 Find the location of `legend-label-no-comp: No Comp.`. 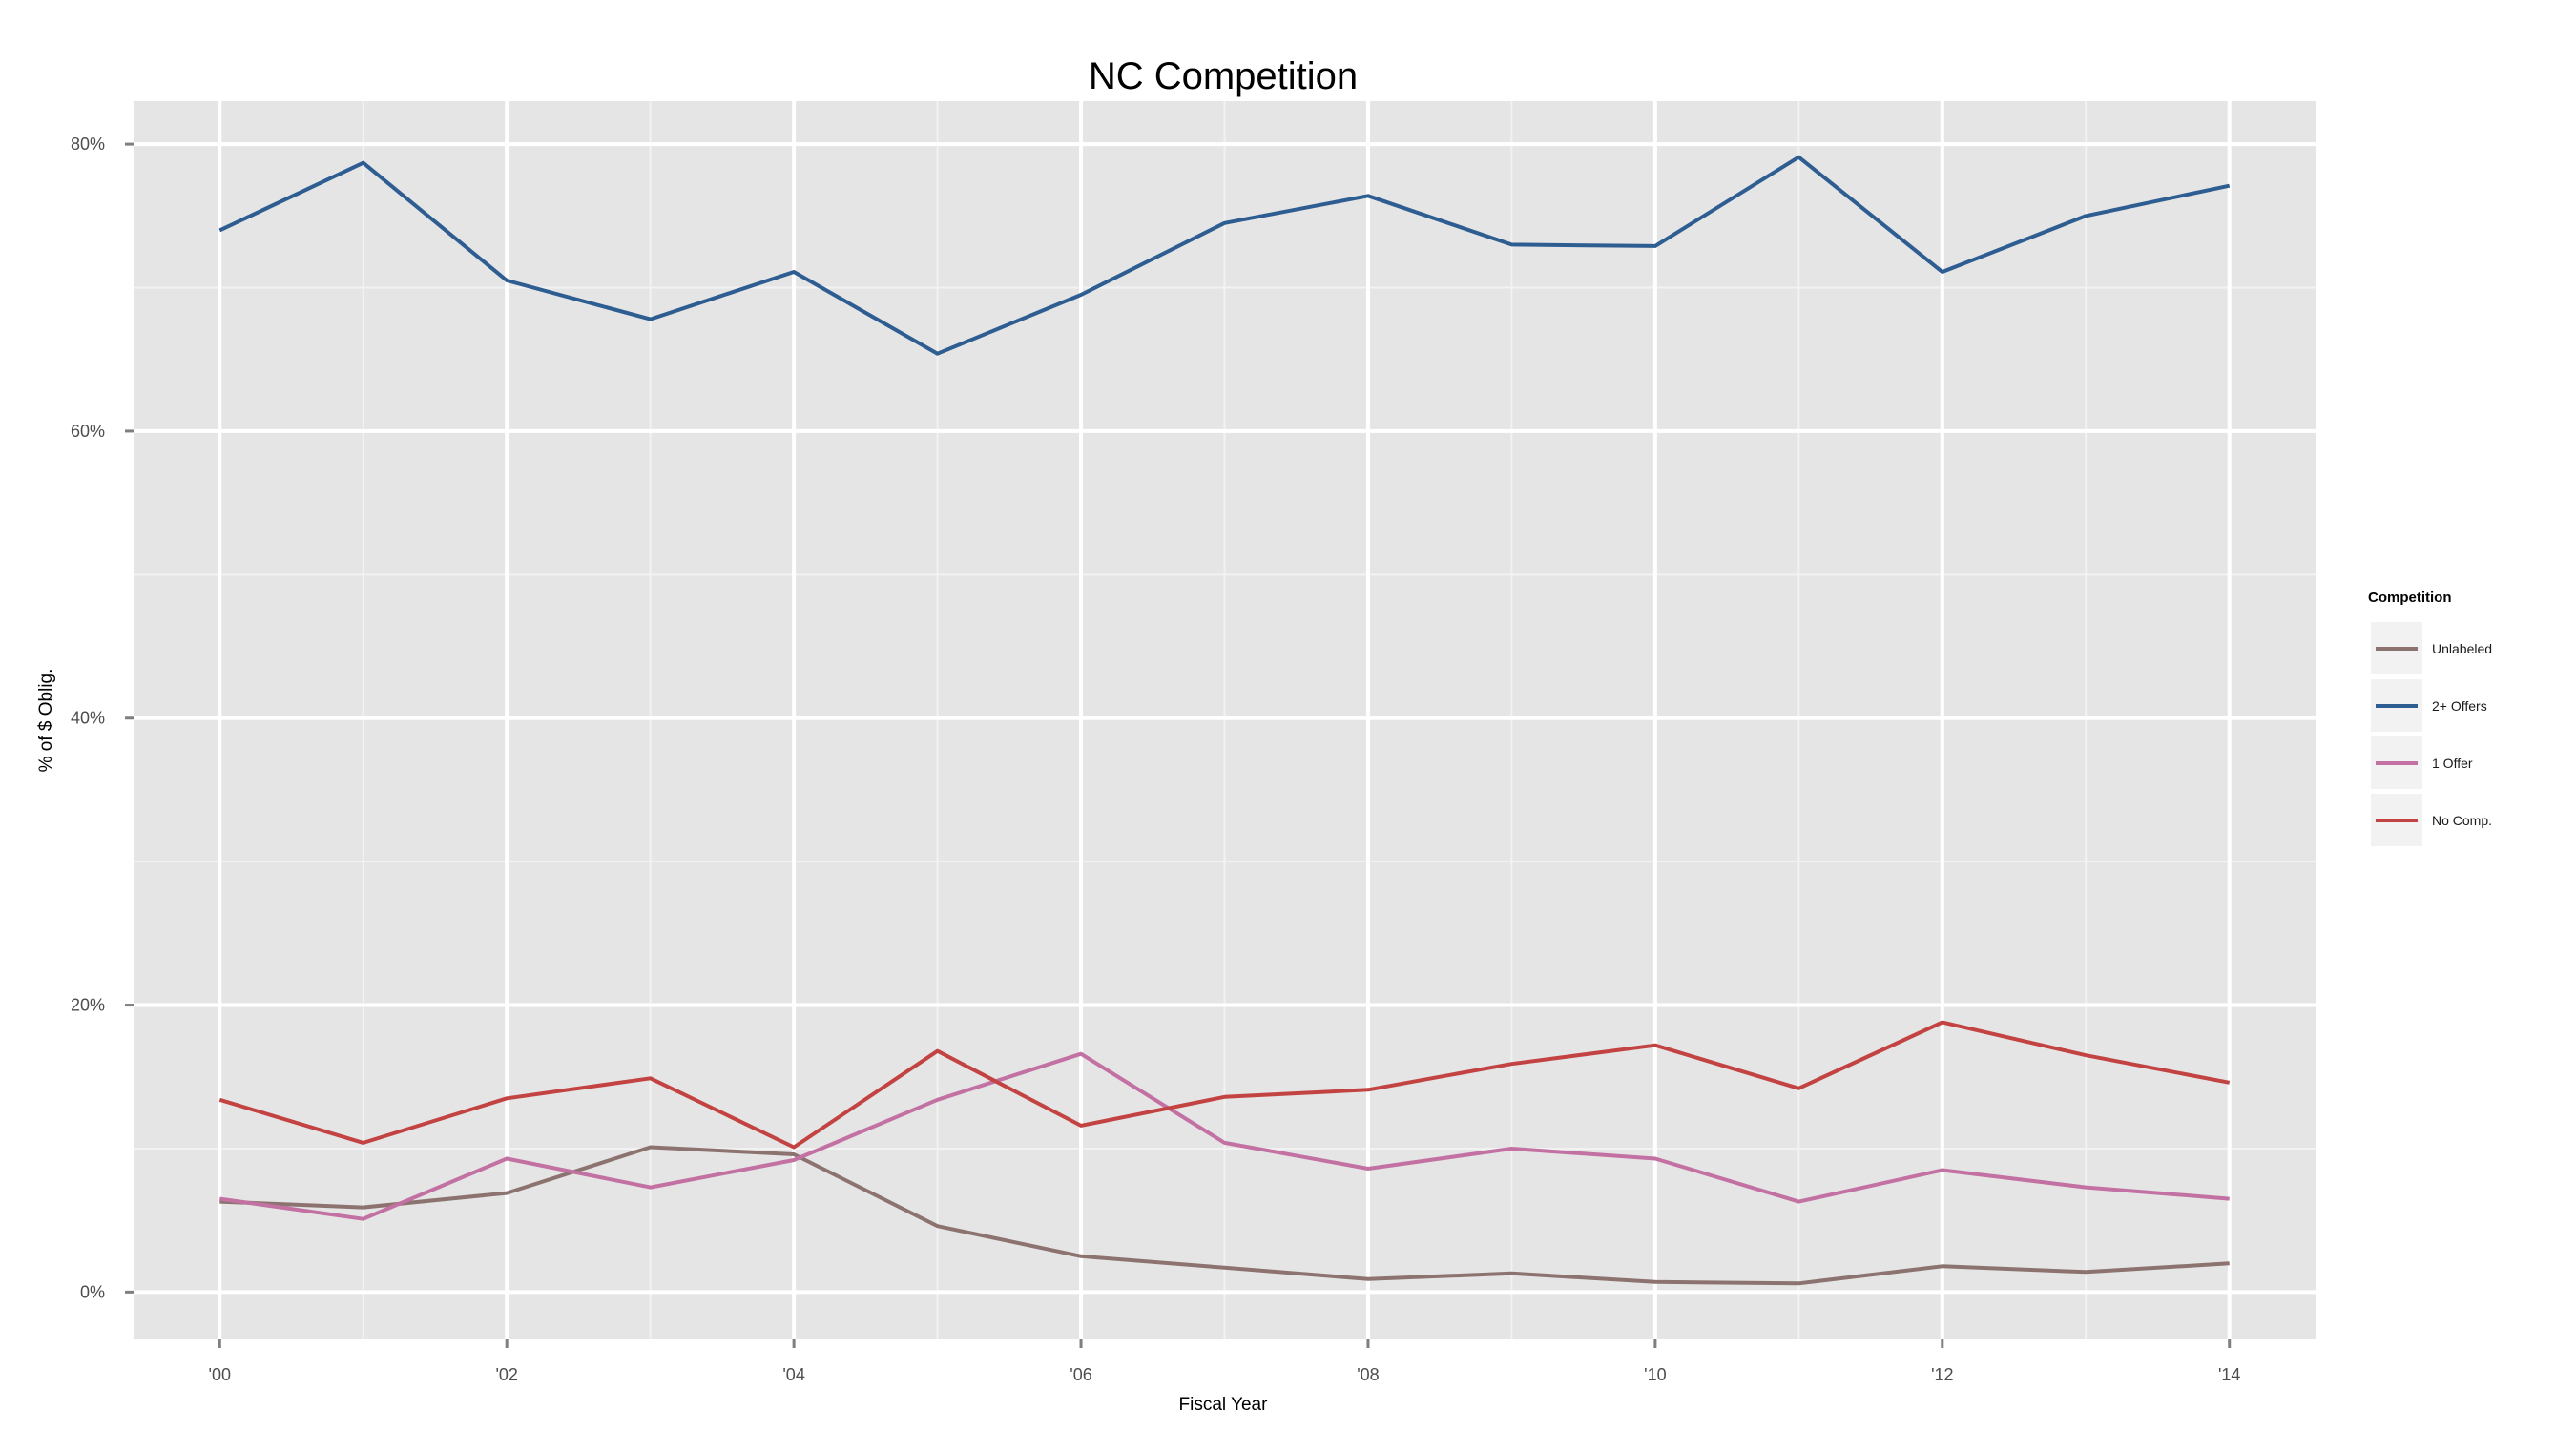

legend-label-no-comp: No Comp. is located at coordinates (2462, 821).